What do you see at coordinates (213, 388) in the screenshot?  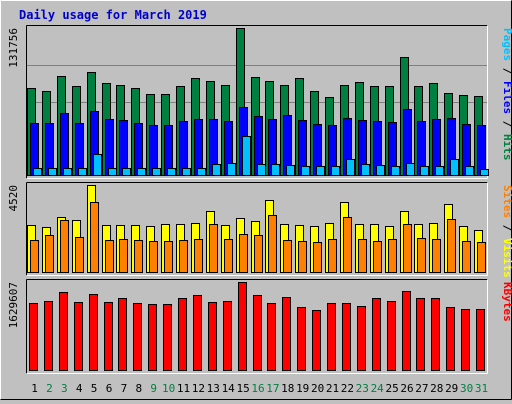 I see `x-tick-label-day-13: 13` at bounding box center [213, 388].